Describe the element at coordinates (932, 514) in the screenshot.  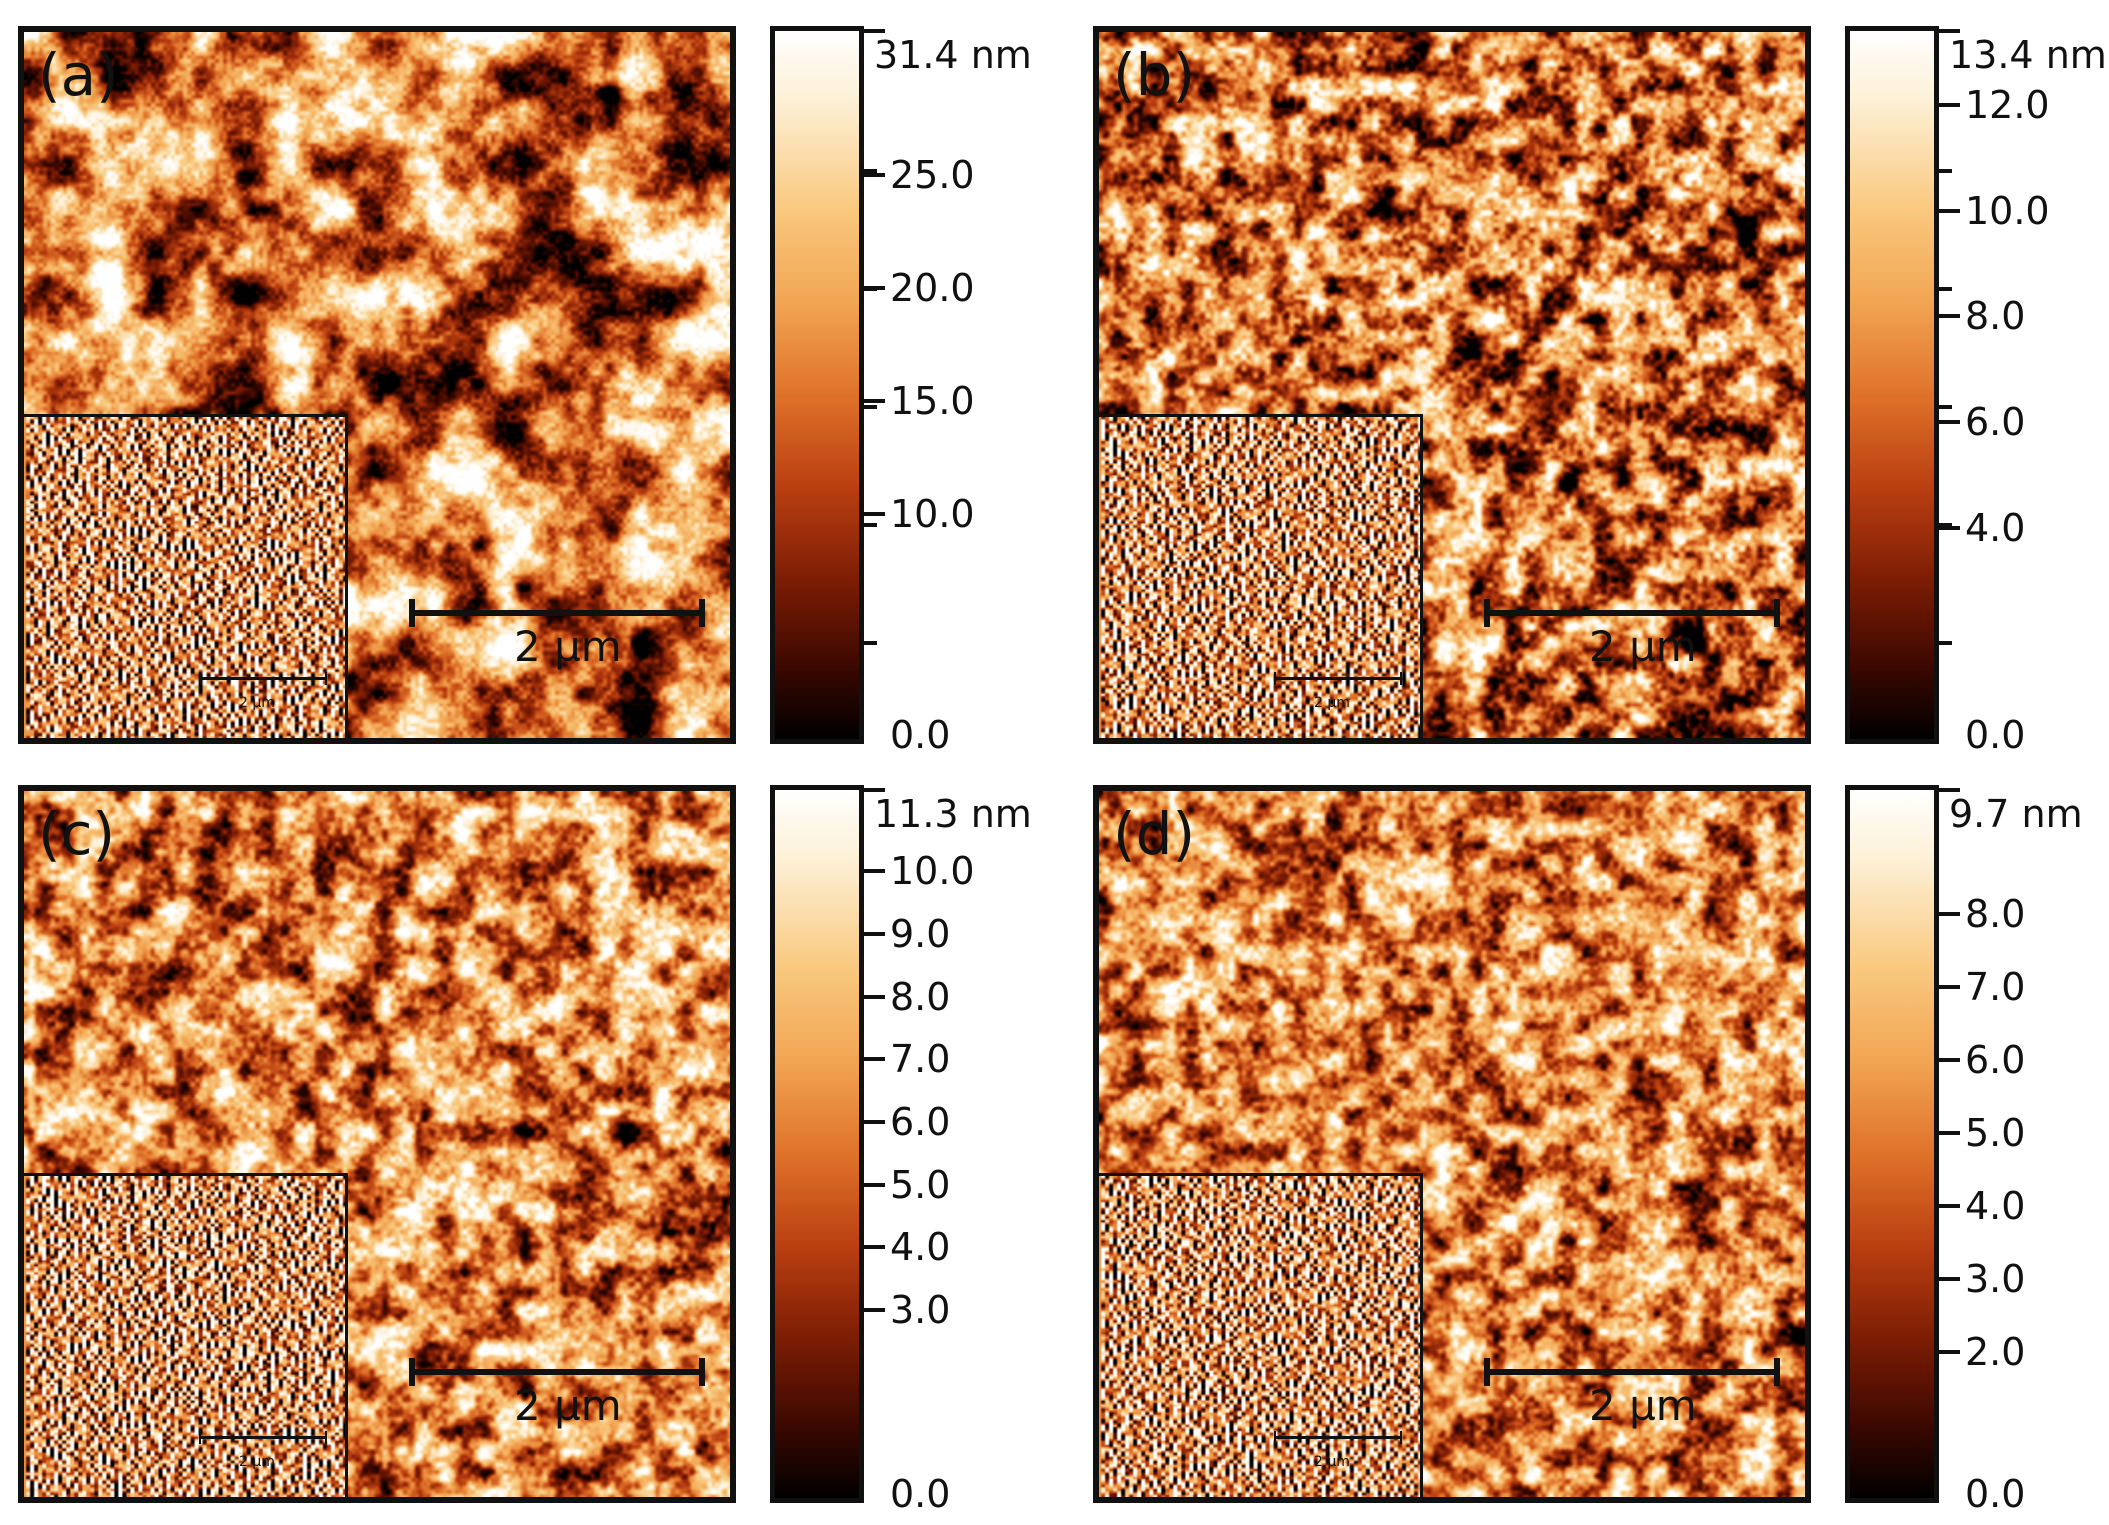
I see `colorbar-tick-label-a: 10.0` at that location.